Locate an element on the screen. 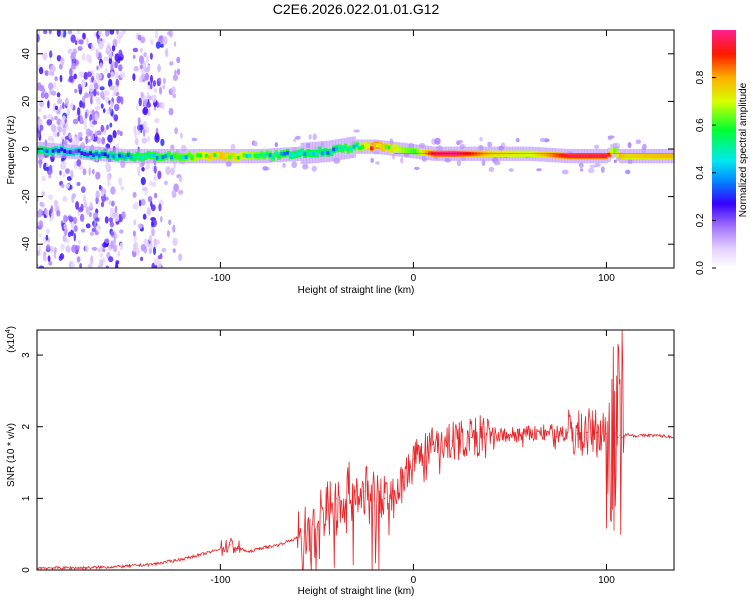 This screenshot has width=750, height=600. snr-x-tick-label: 0 is located at coordinates (414, 580).